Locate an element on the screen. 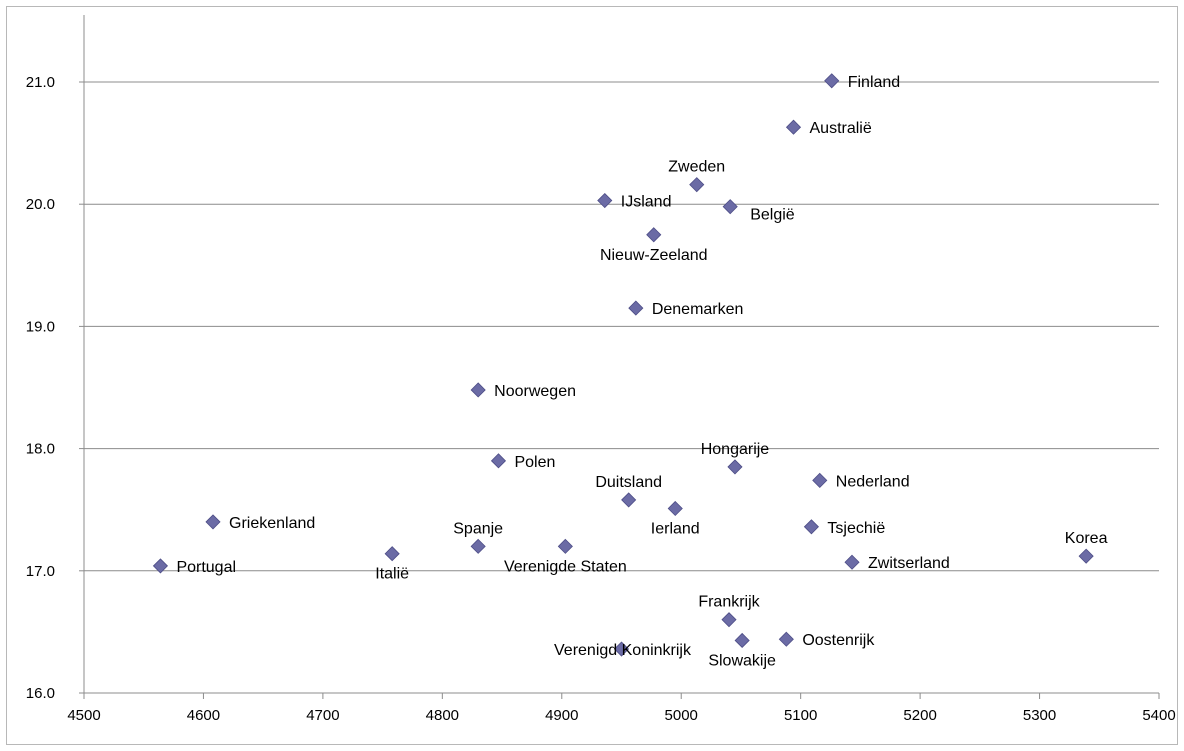  data-label: Verenigde Staten is located at coordinates (565, 566).